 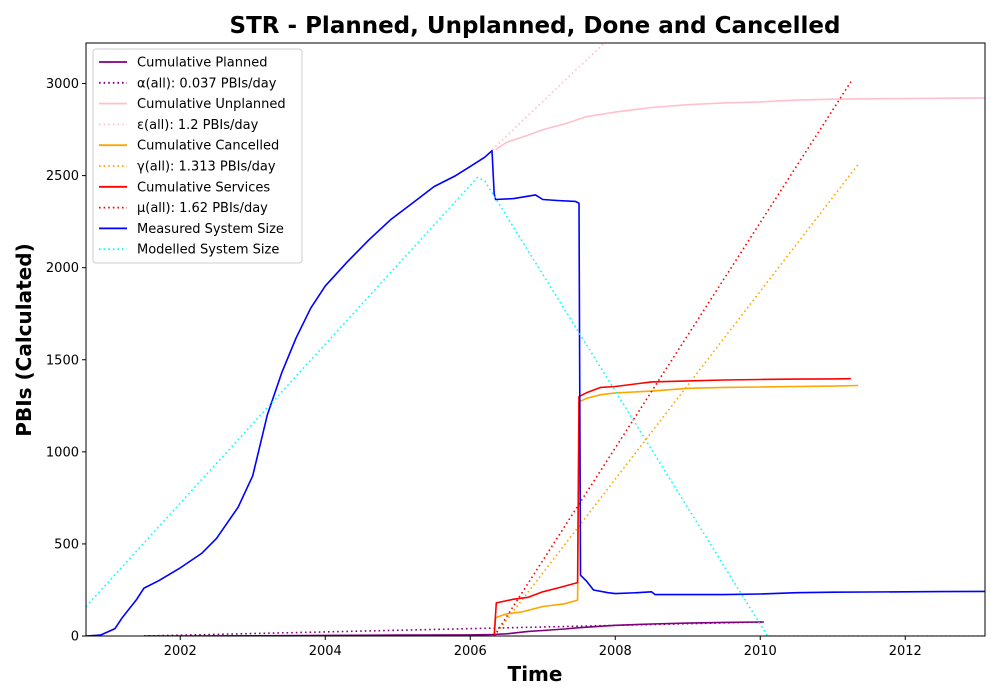 What do you see at coordinates (203, 187) in the screenshot?
I see `legend-label-6: Cumulative Services` at bounding box center [203, 187].